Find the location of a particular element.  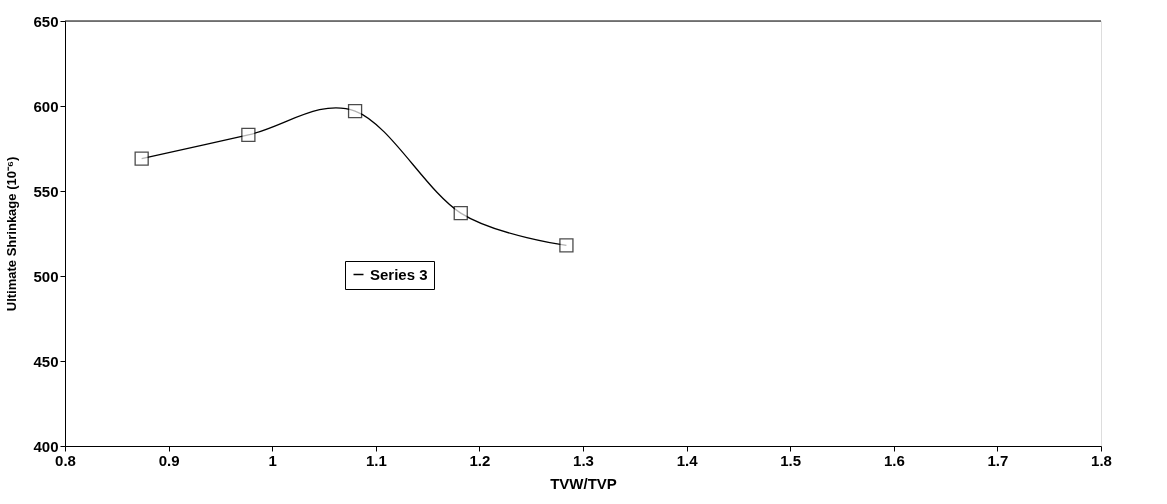

y-tick-label: 550 is located at coordinates (46, 191).